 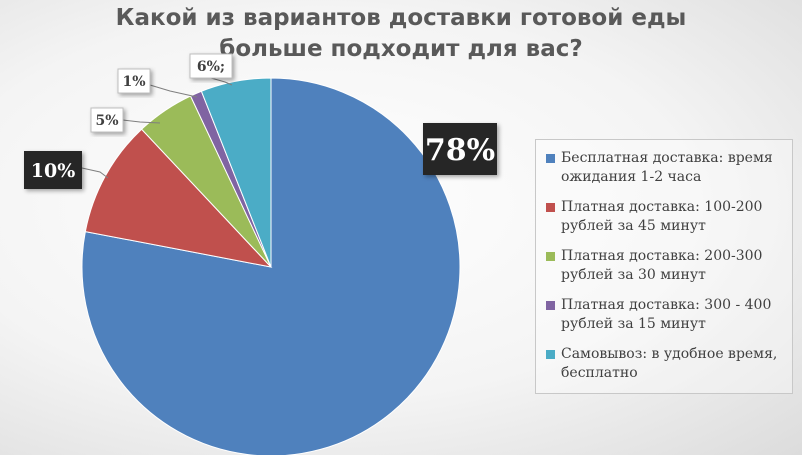 I want to click on data-label-1: 10%, so click(x=53, y=170).